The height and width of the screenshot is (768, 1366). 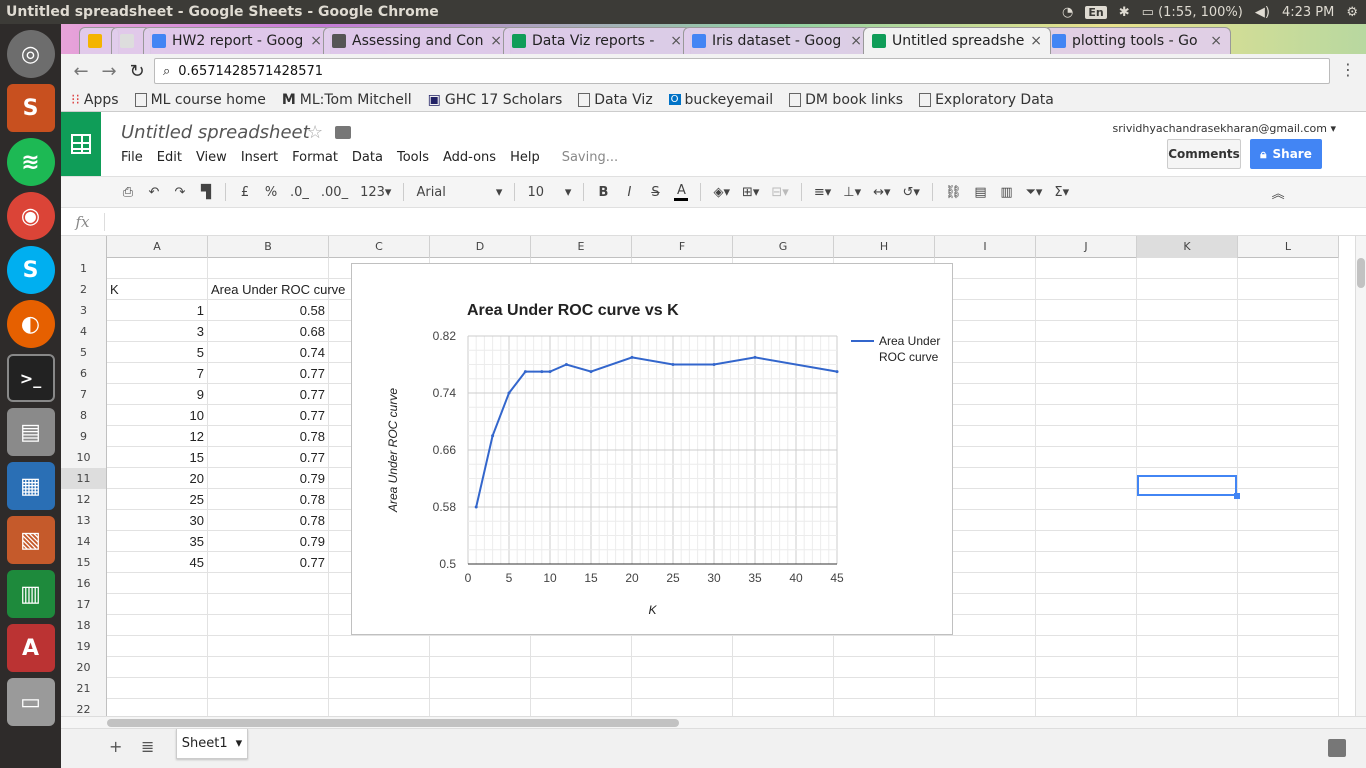 What do you see at coordinates (1278, 194) in the screenshot?
I see `collapse-toolbar-icon: ︽` at bounding box center [1278, 194].